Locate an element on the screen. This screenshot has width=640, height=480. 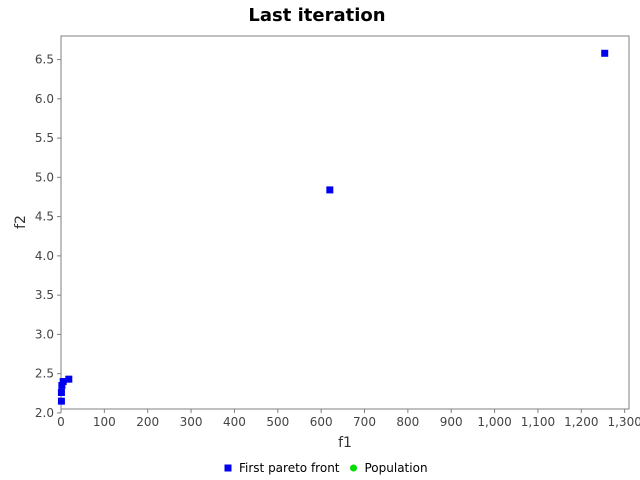
x-tick-label: 200 is located at coordinates (147, 422).